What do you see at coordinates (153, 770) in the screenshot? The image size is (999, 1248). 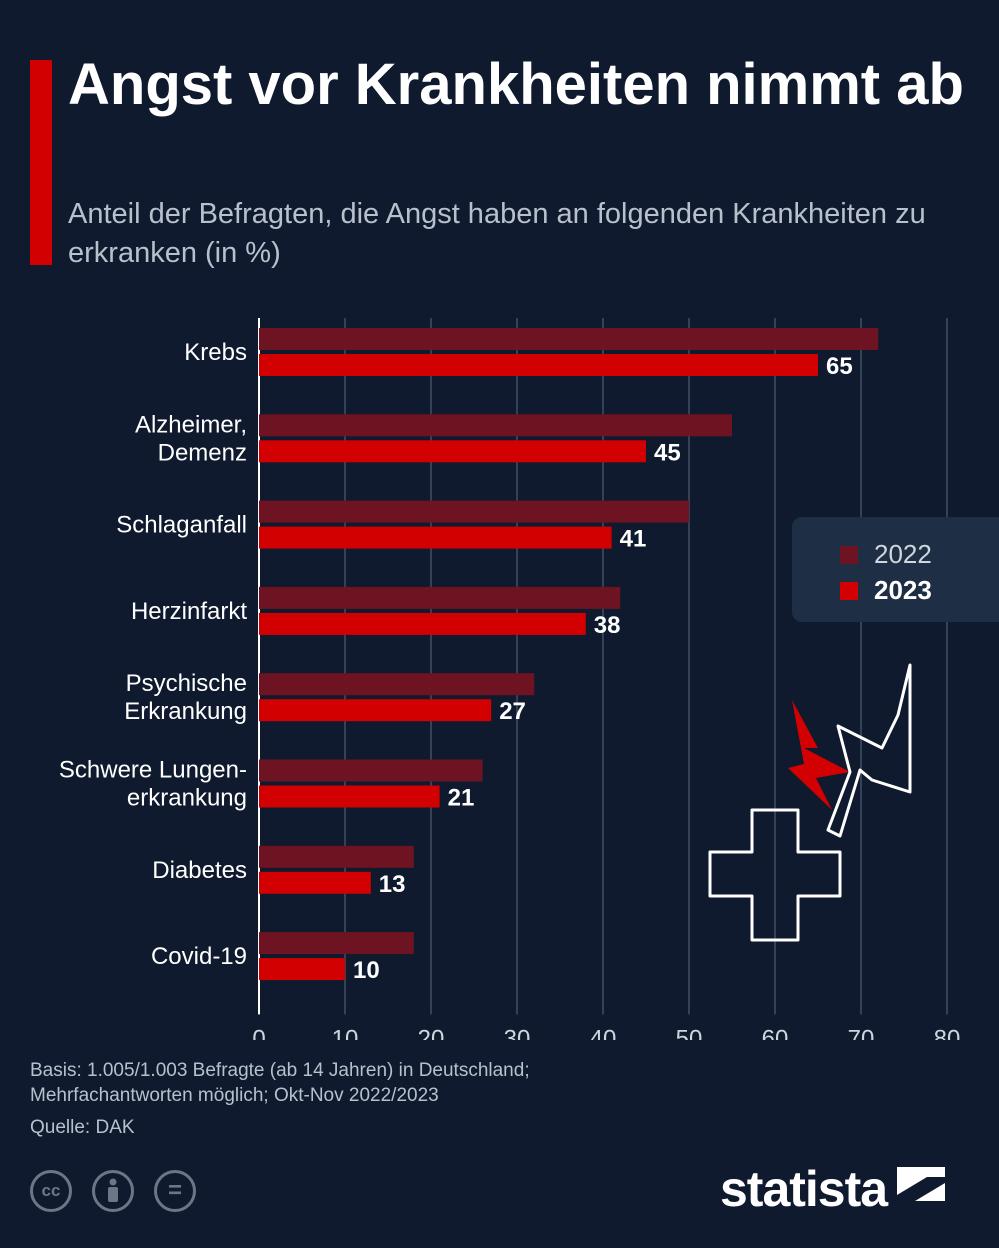 I see `category-label-5-0: Schwere Lungen-` at bounding box center [153, 770].